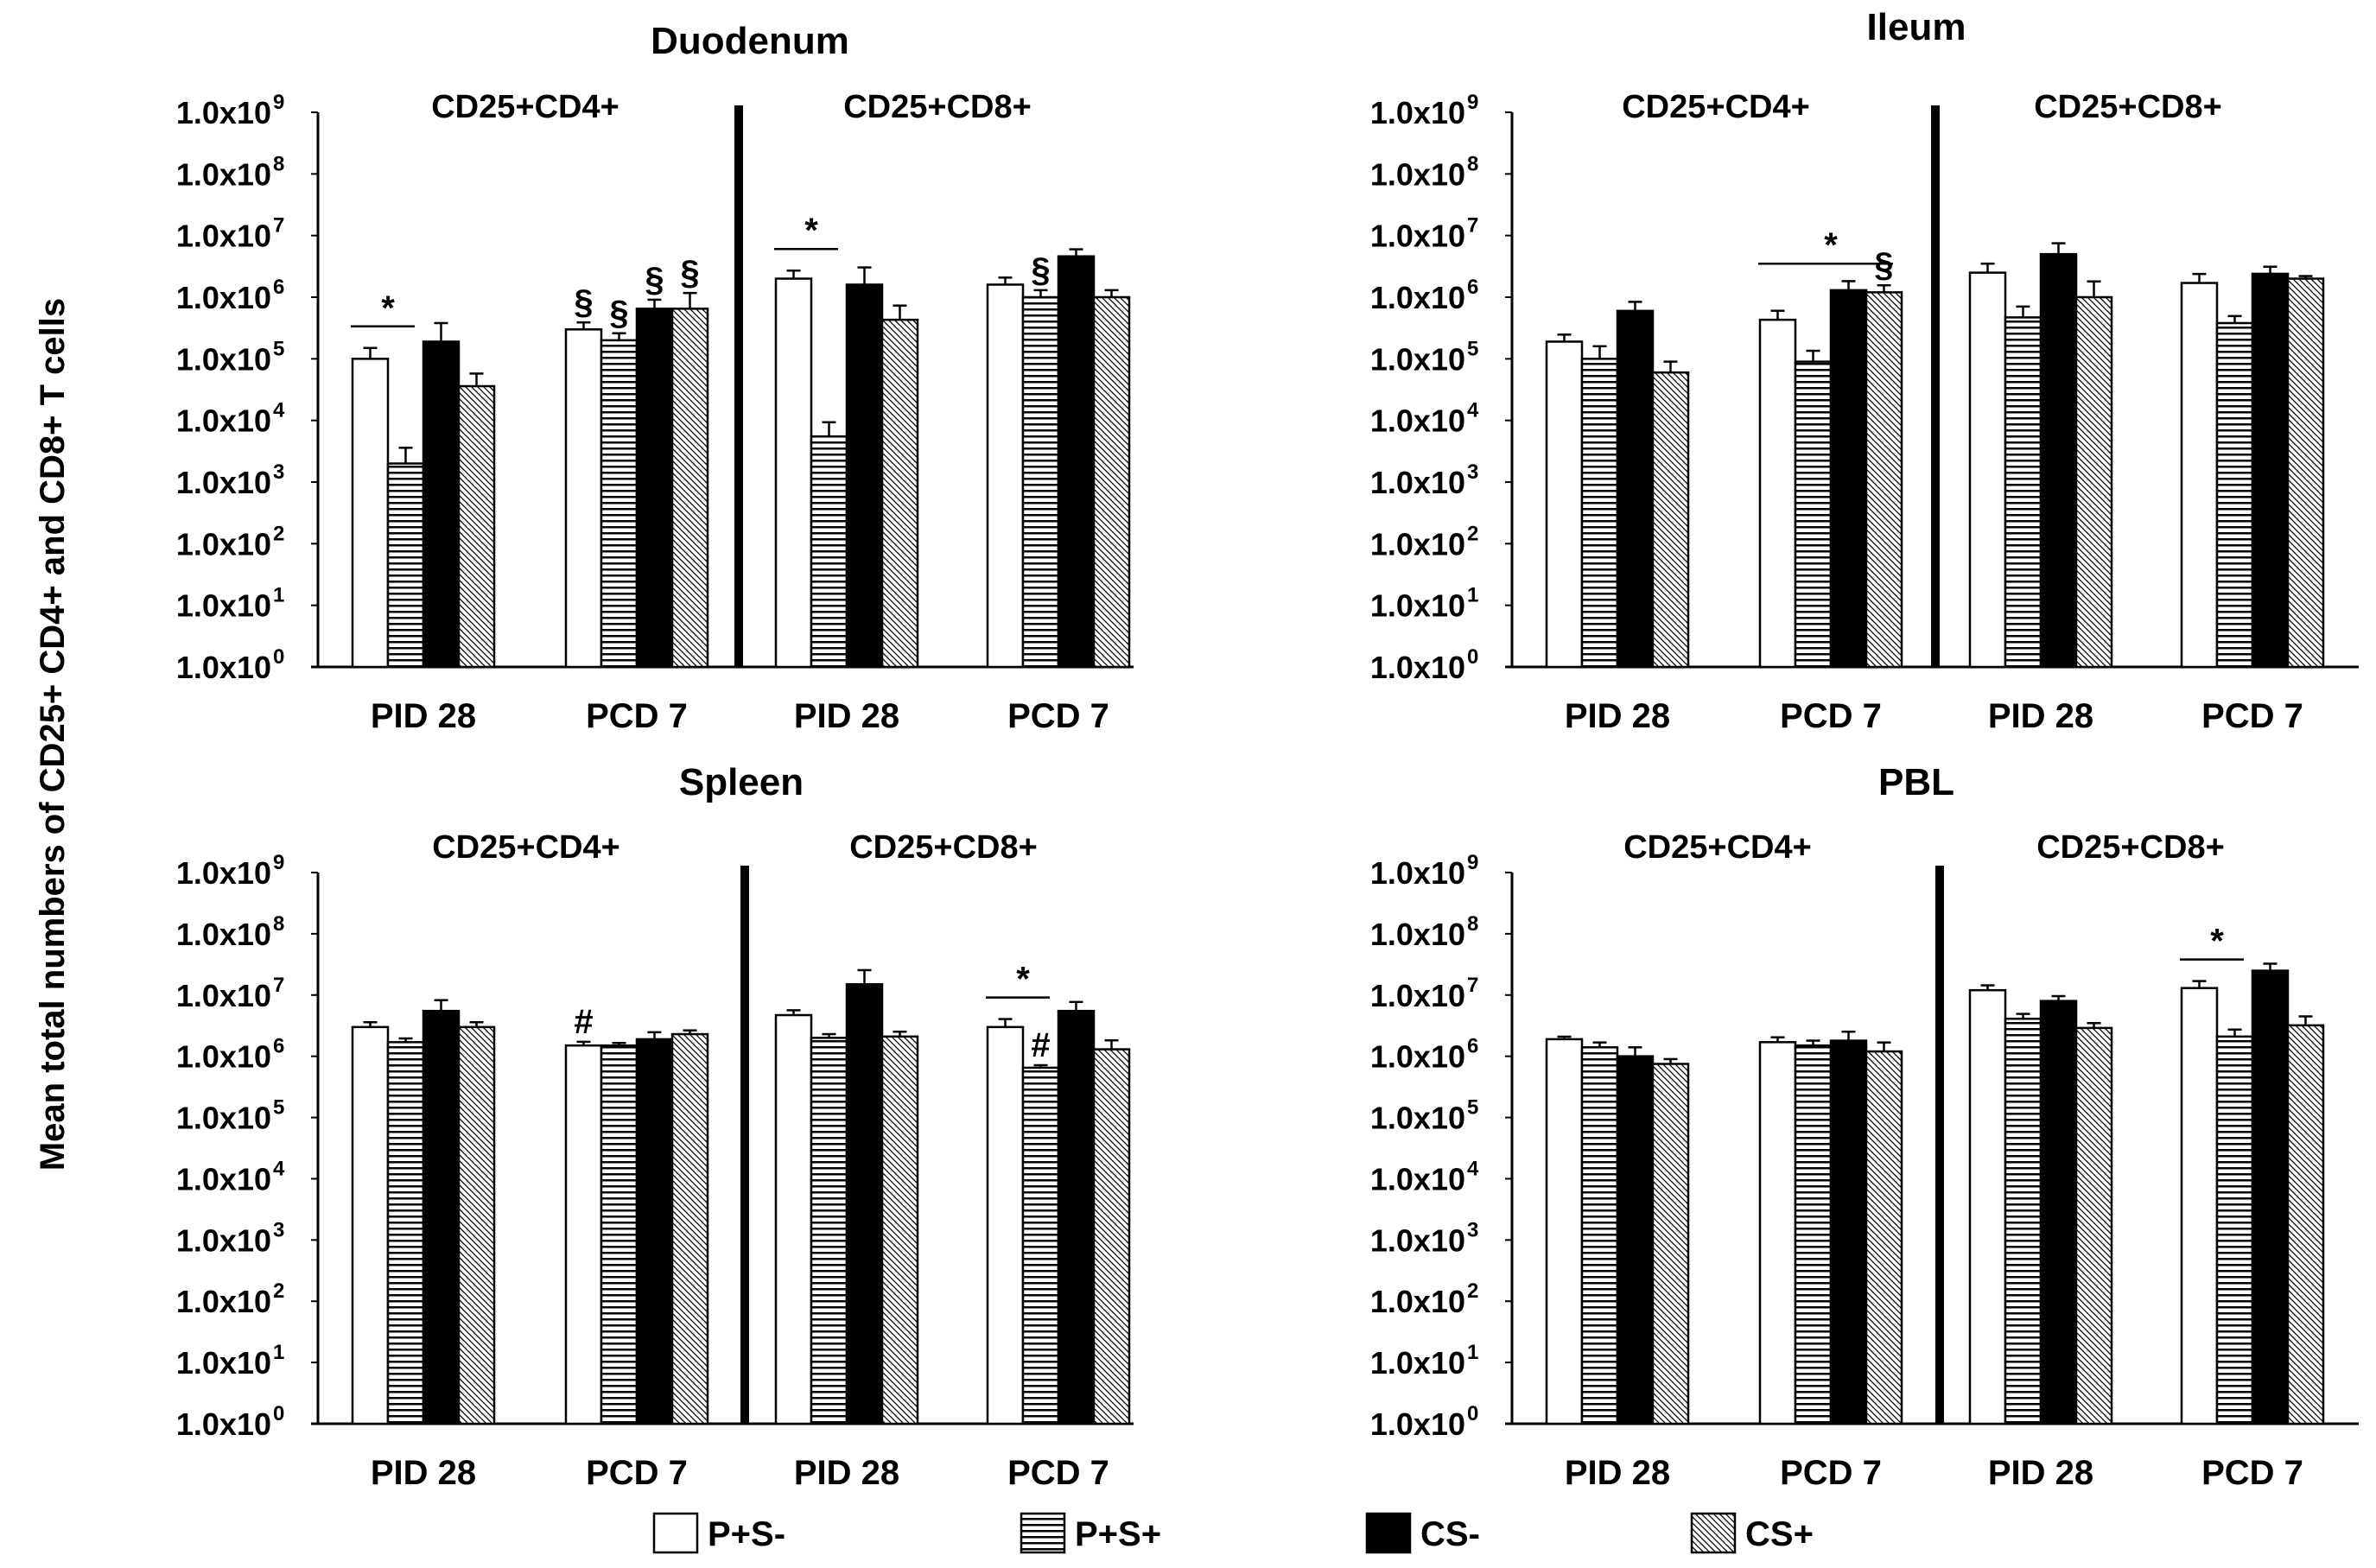 Image resolution: width=2376 pixels, height=1568 pixels. Describe the element at coordinates (750, 41) in the screenshot. I see `panel-title: Duodenum` at that location.